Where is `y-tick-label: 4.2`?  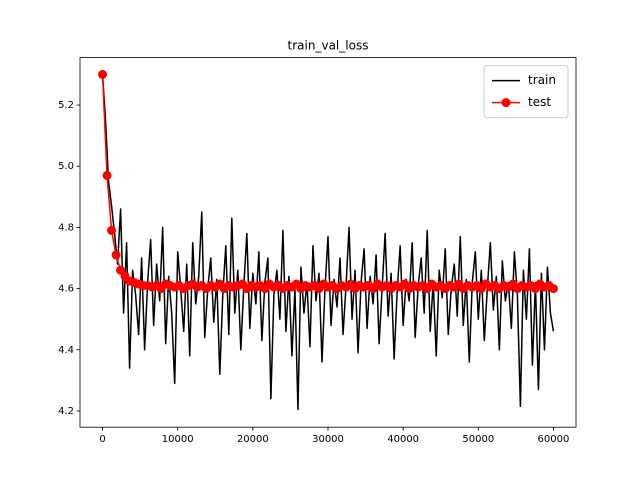 y-tick-label: 4.2 is located at coordinates (66, 411).